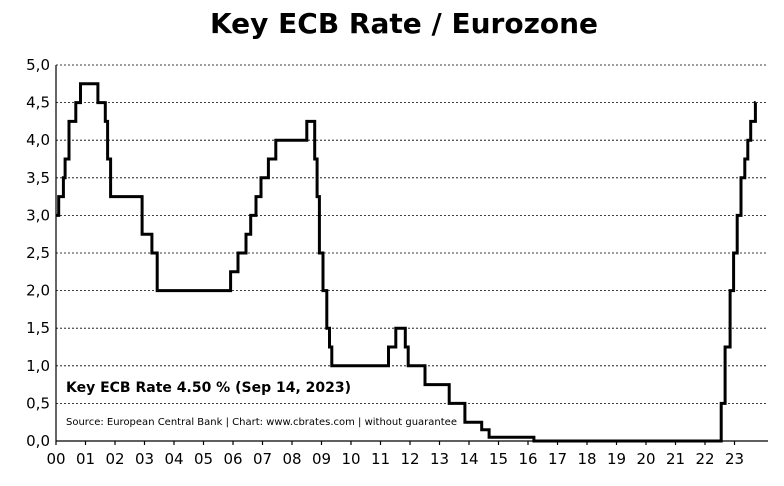 The width and height of the screenshot is (784, 486). Describe the element at coordinates (114, 459) in the screenshot. I see `x-tick-label: 02` at that location.